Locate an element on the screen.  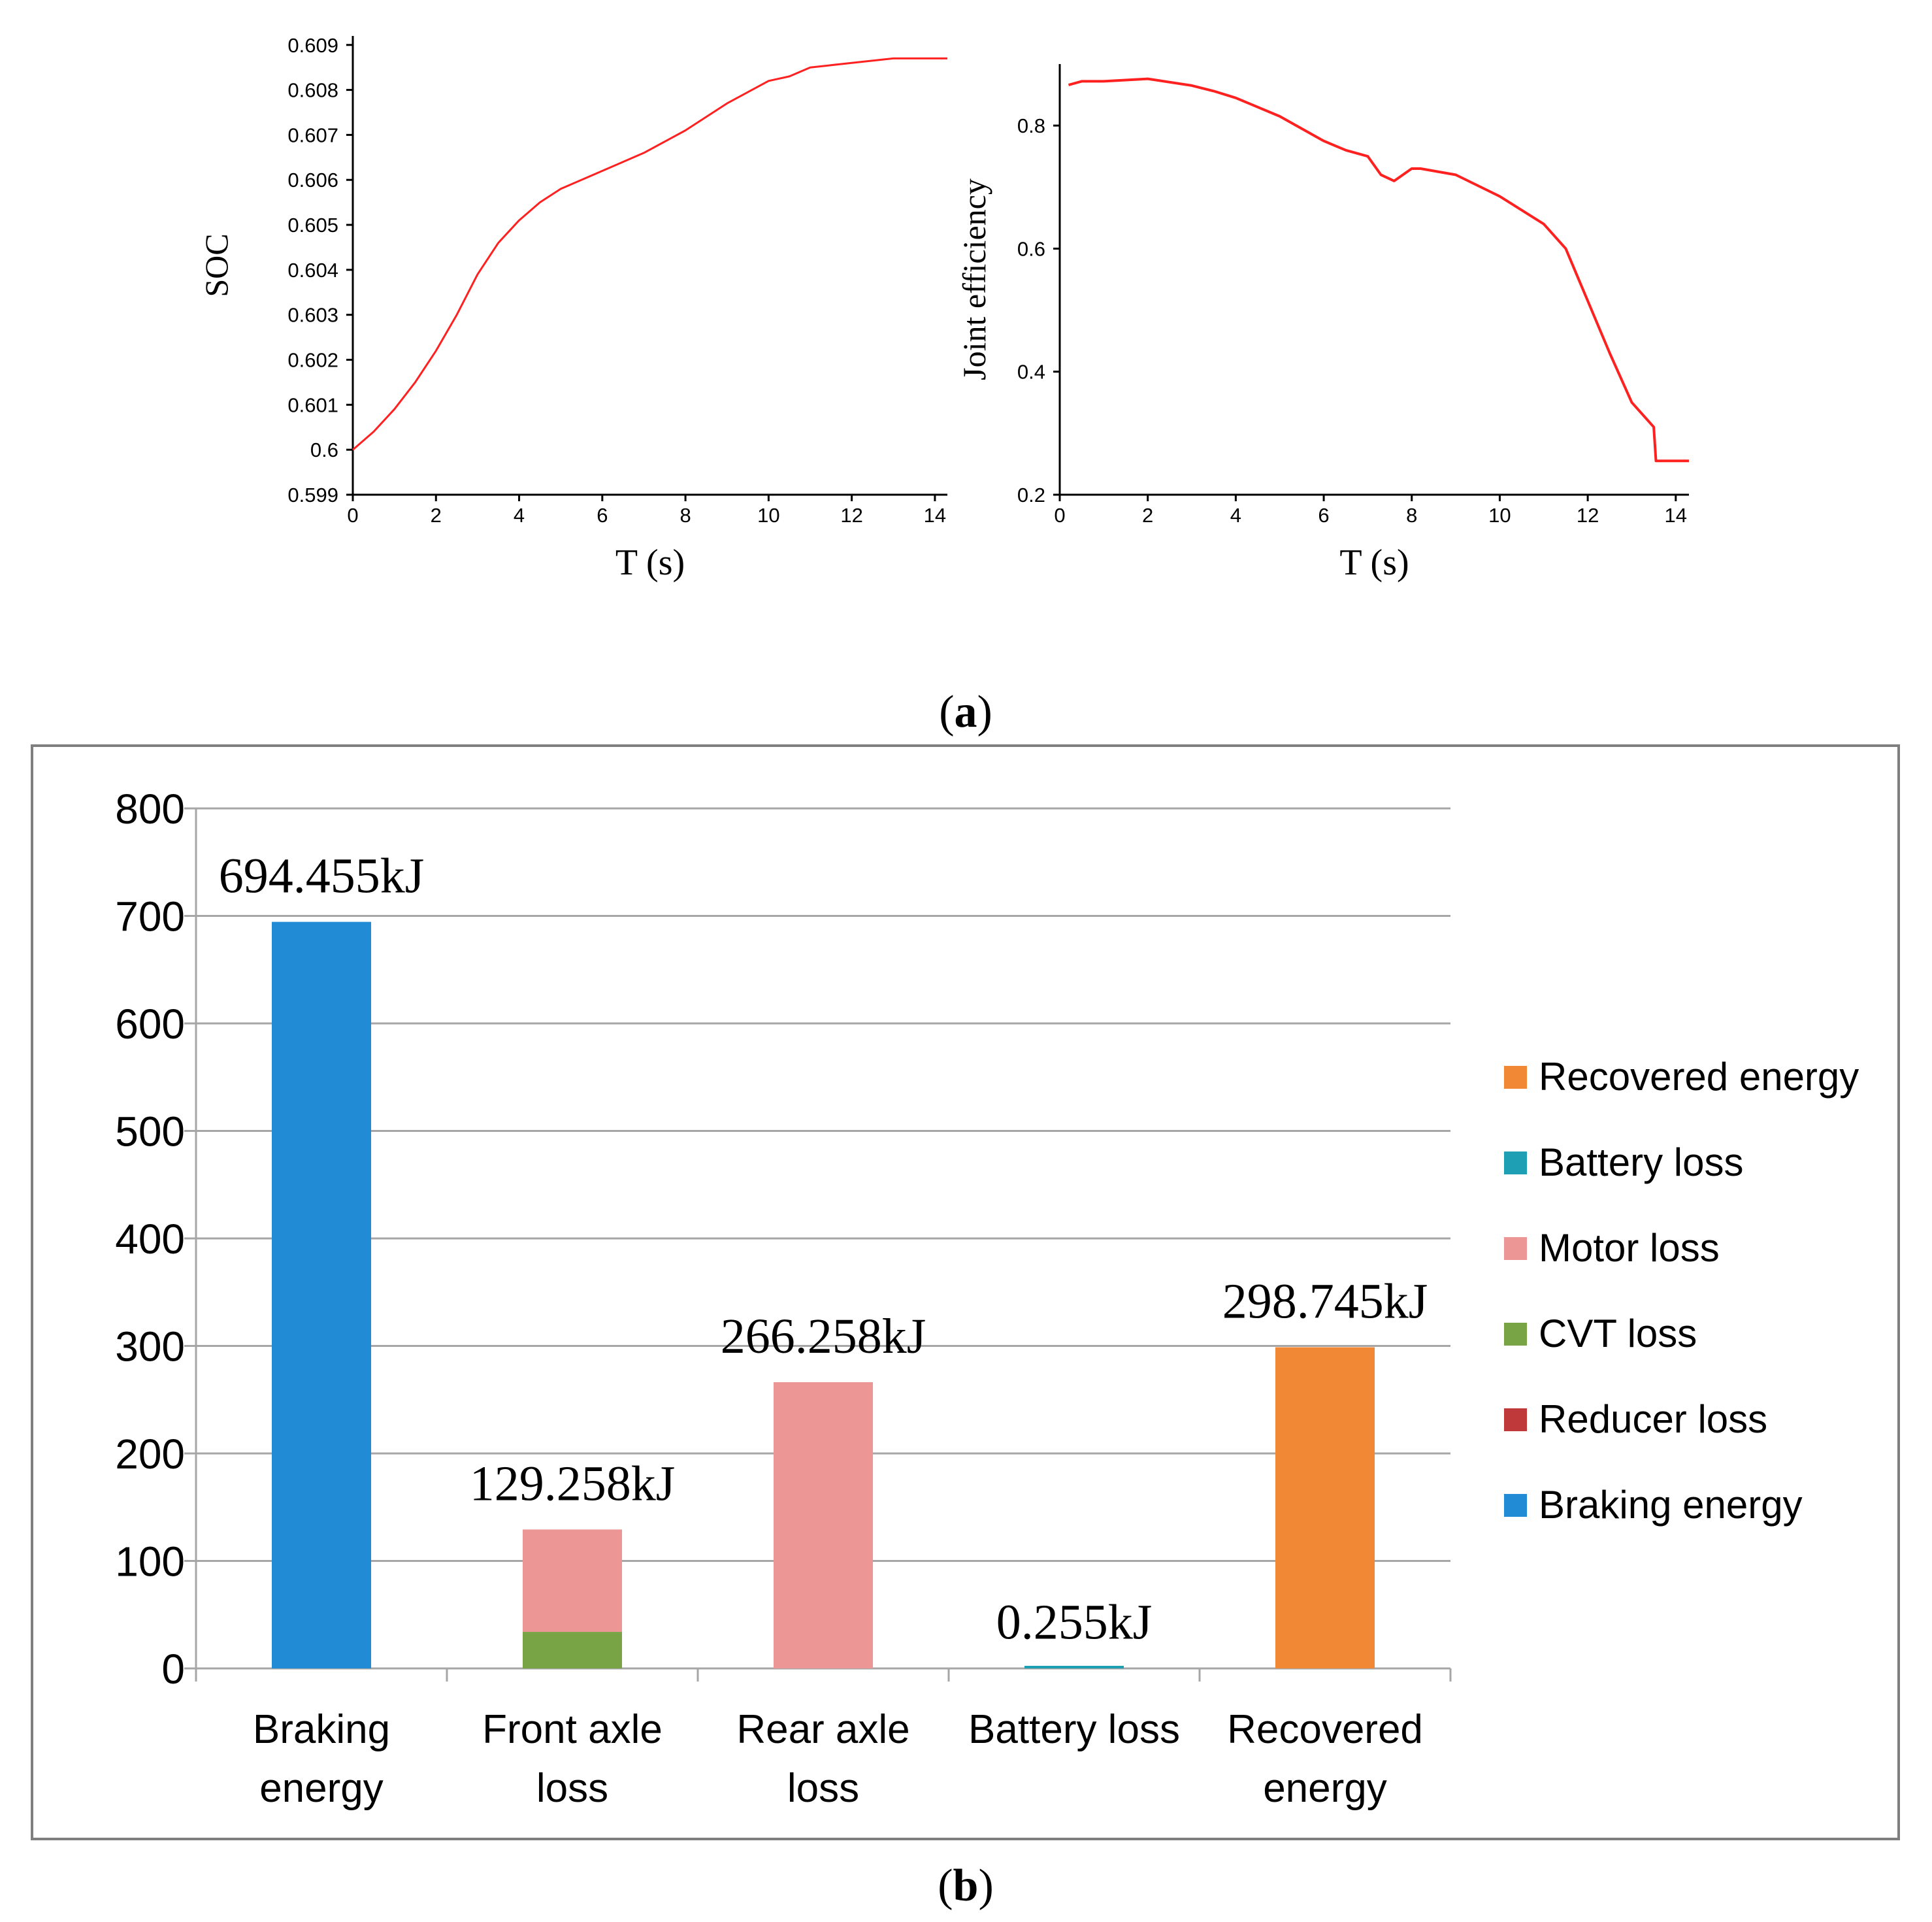
caption-b: (b) is located at coordinates (966, 1886).